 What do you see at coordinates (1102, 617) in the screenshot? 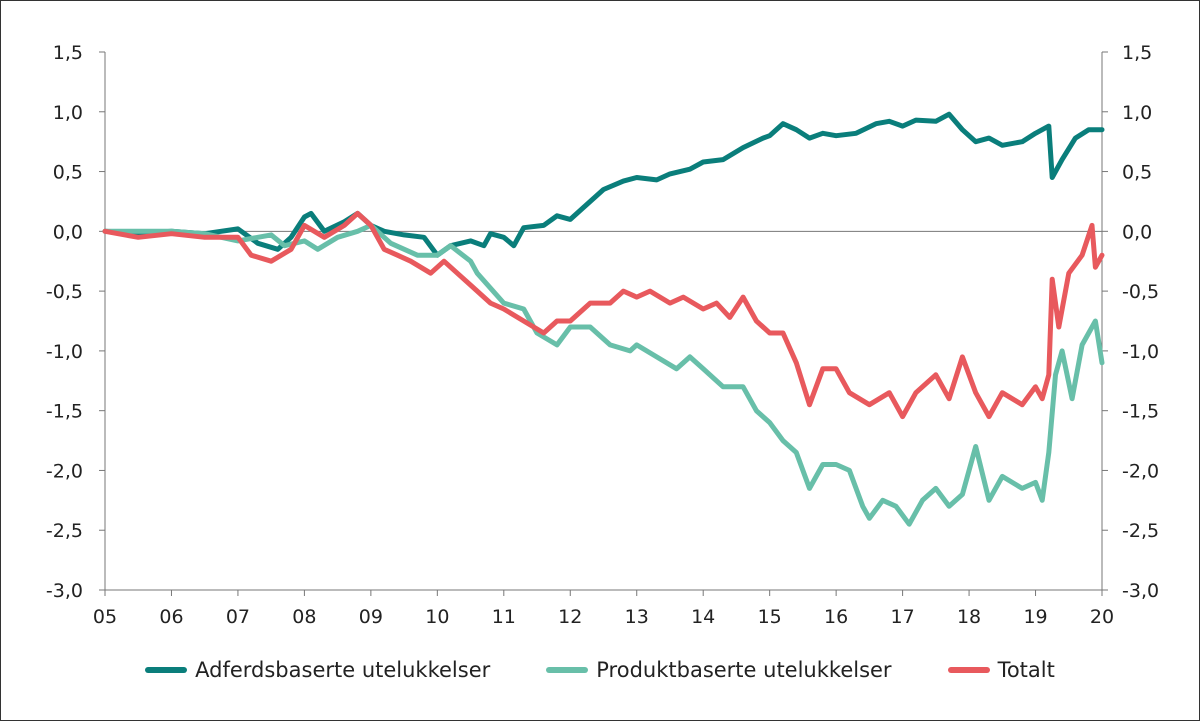
I see `x-tick-label: 20` at bounding box center [1102, 617].